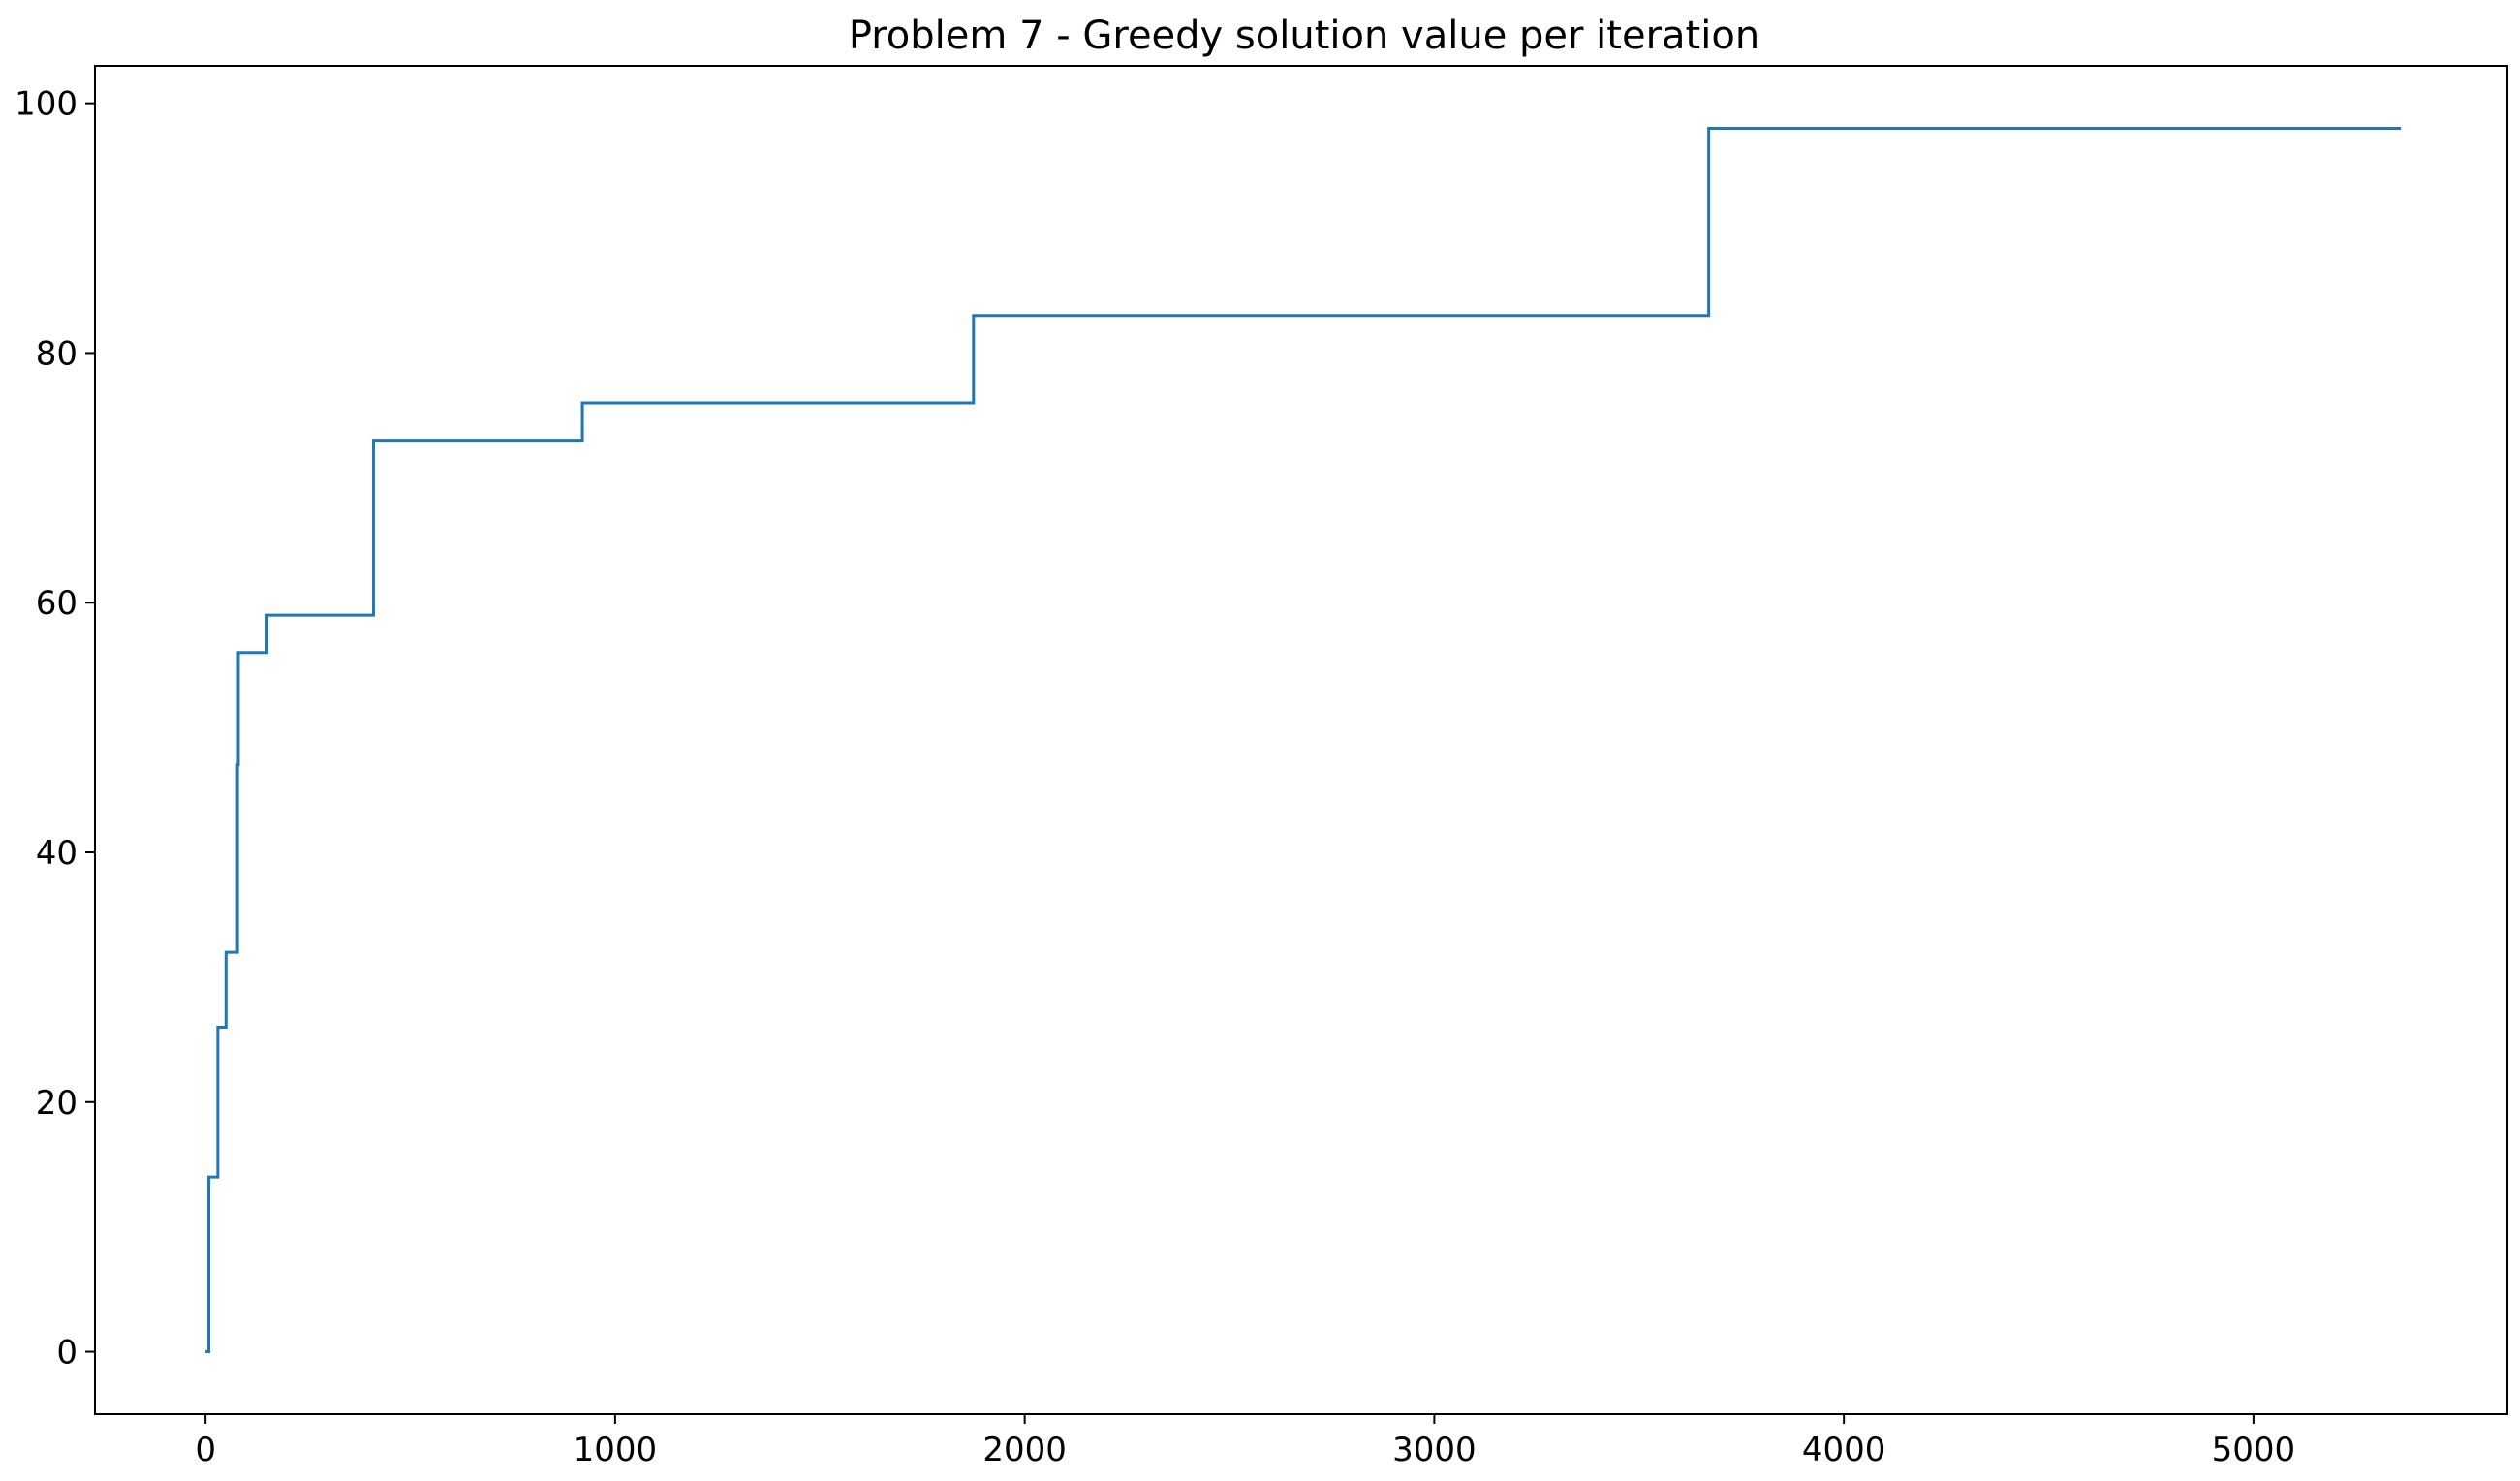 The image size is (2520, 1481). Describe the element at coordinates (67, 1353) in the screenshot. I see `y-tick-label: 0` at that location.